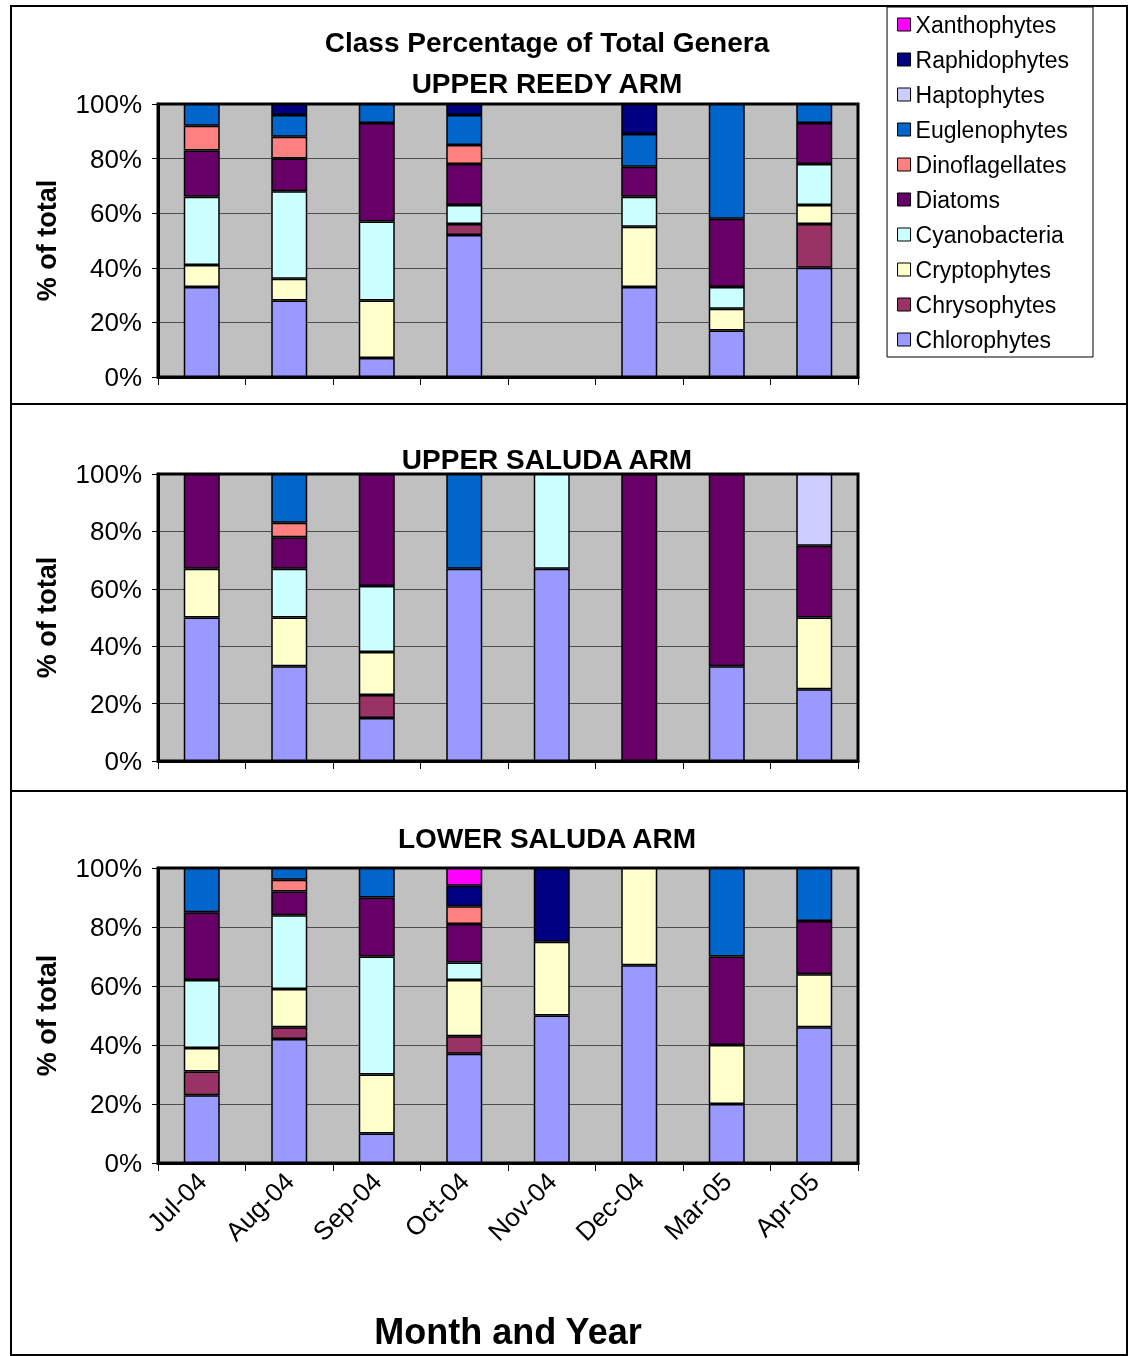 The height and width of the screenshot is (1356, 1133). I want to click on legend-label: Raphidophytes, so click(992, 59).